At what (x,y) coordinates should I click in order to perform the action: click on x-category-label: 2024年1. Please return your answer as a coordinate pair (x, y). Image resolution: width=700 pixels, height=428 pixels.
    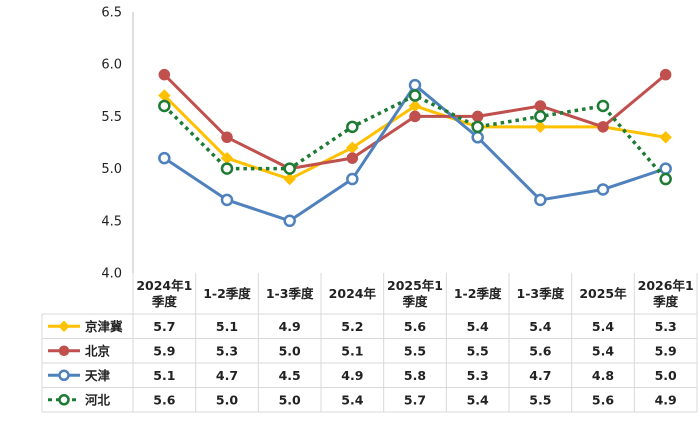
    Looking at the image, I should click on (164, 285).